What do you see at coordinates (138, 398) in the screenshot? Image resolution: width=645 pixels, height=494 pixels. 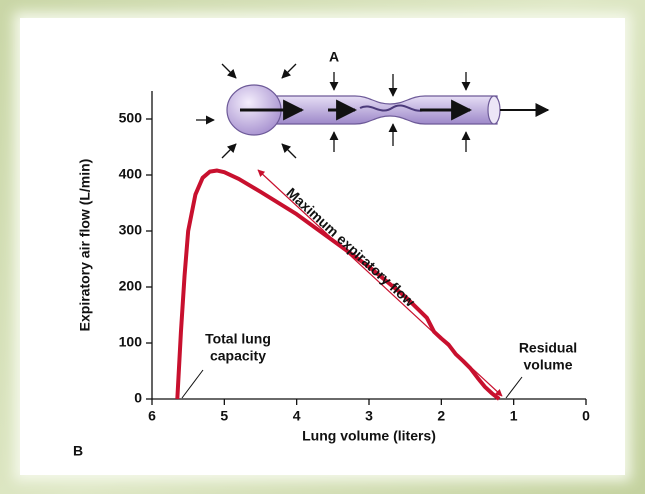 I see `y-tick-label: 0` at bounding box center [138, 398].